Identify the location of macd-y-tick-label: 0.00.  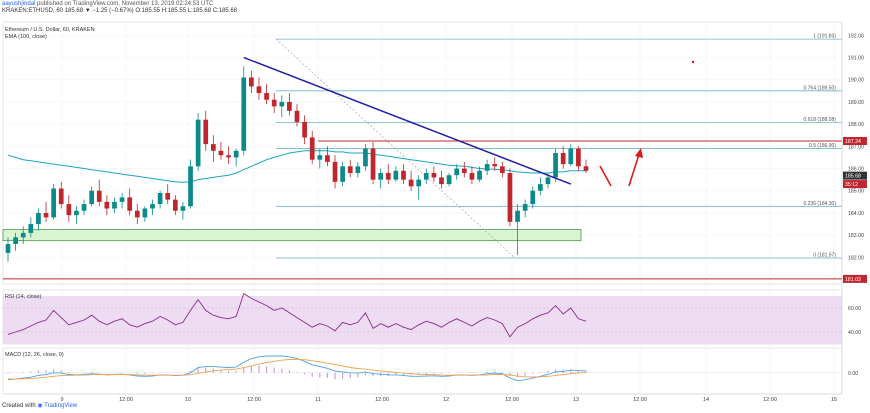
(853, 374).